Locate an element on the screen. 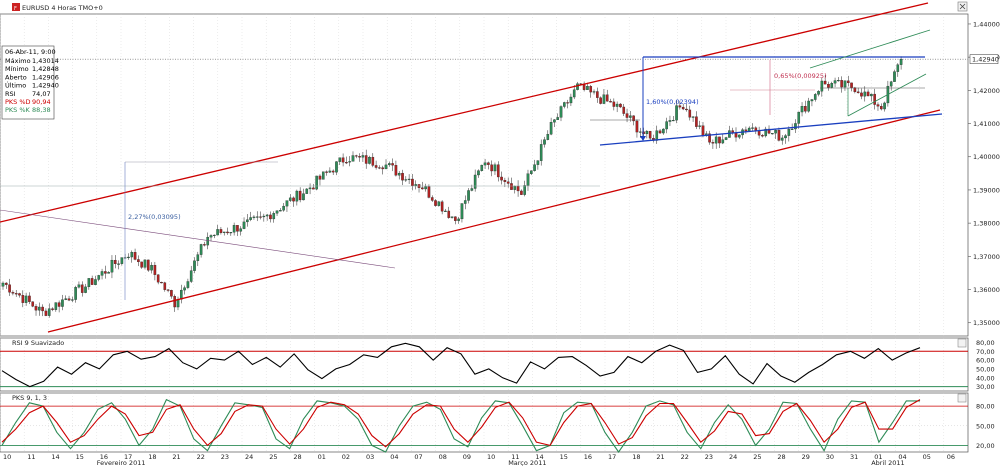  x-tick-label: 18 is located at coordinates (636, 457).